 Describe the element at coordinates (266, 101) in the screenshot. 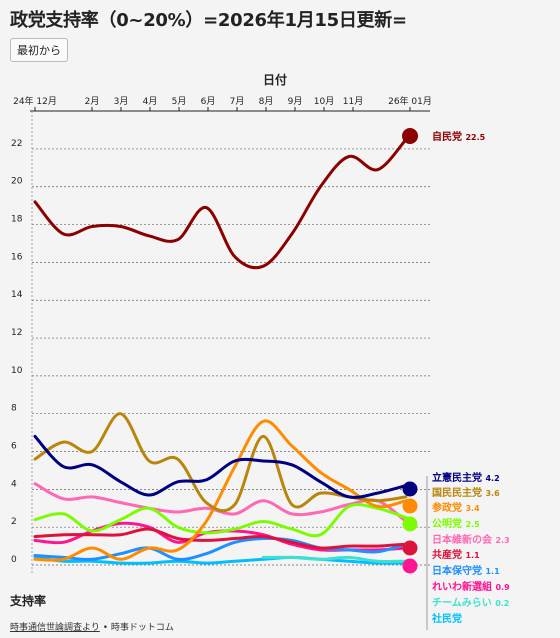

I see `x-tick-label: 8月` at that location.